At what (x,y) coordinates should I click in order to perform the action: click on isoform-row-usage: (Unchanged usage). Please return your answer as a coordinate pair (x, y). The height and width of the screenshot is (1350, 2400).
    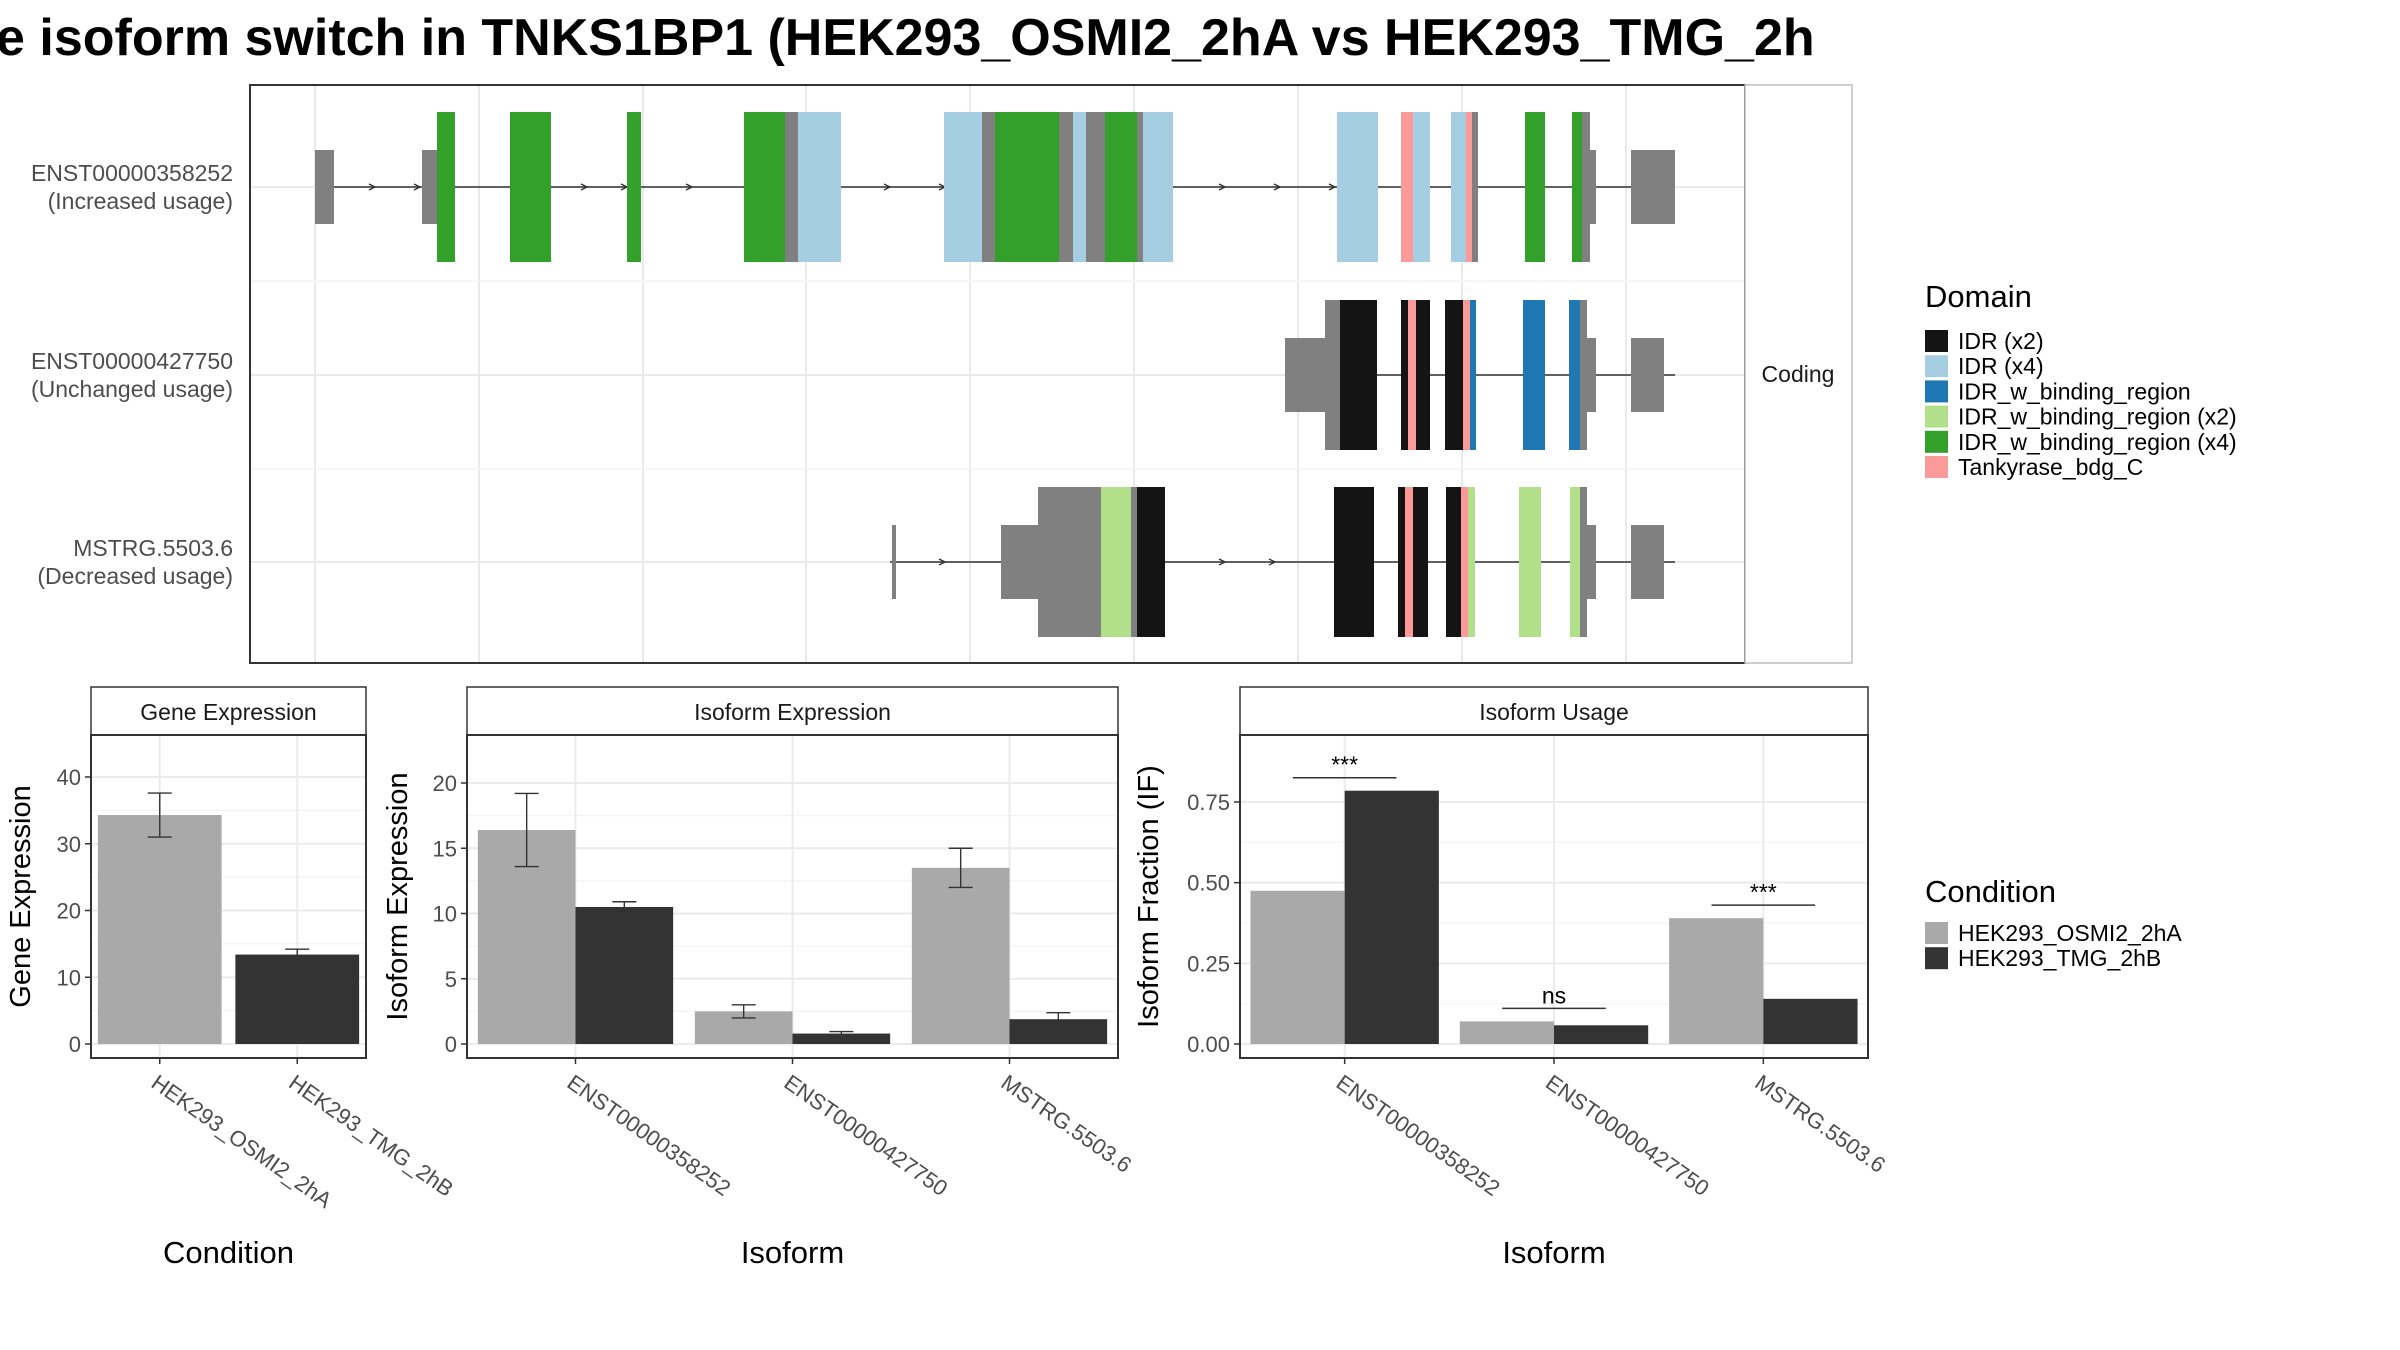
    Looking at the image, I should click on (132, 389).